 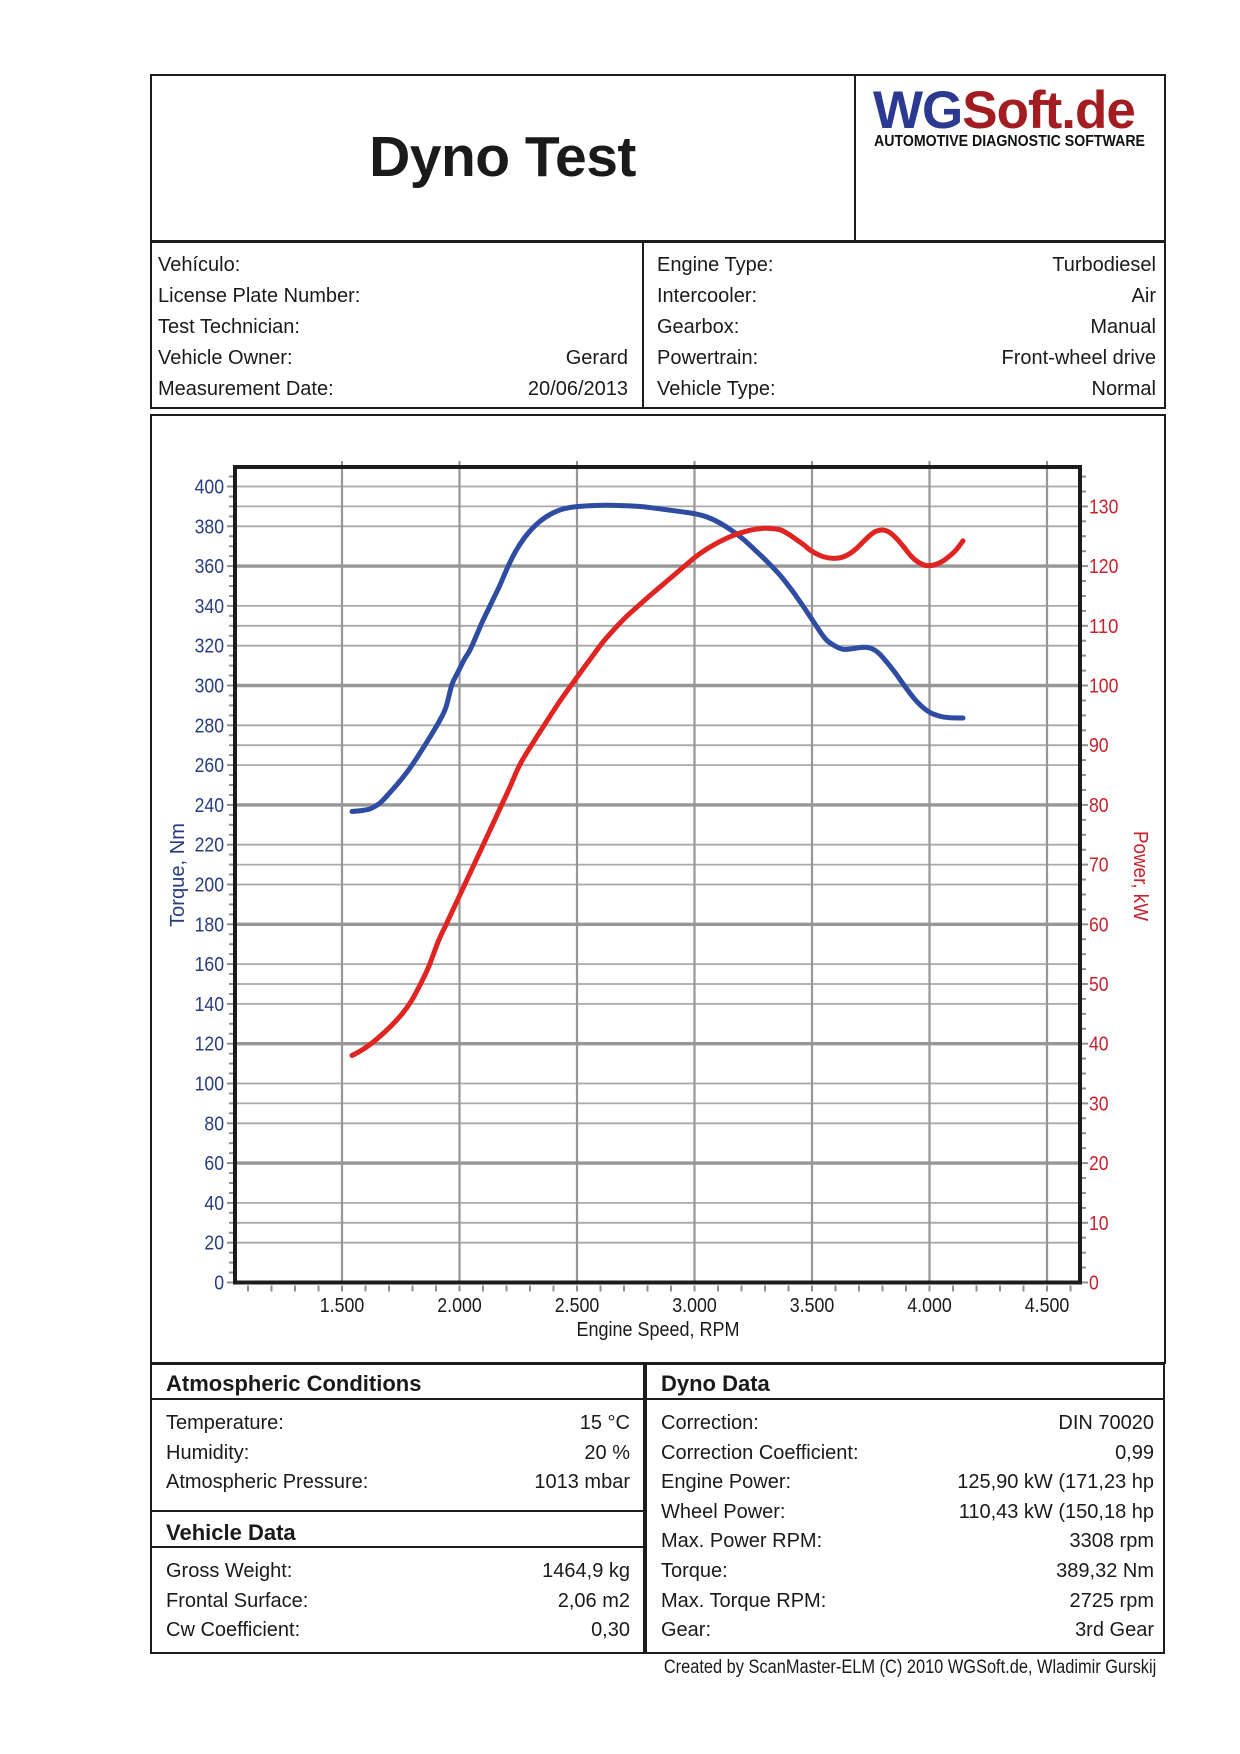 What do you see at coordinates (209, 1005) in the screenshot?
I see `svg-text: 140` at bounding box center [209, 1005].